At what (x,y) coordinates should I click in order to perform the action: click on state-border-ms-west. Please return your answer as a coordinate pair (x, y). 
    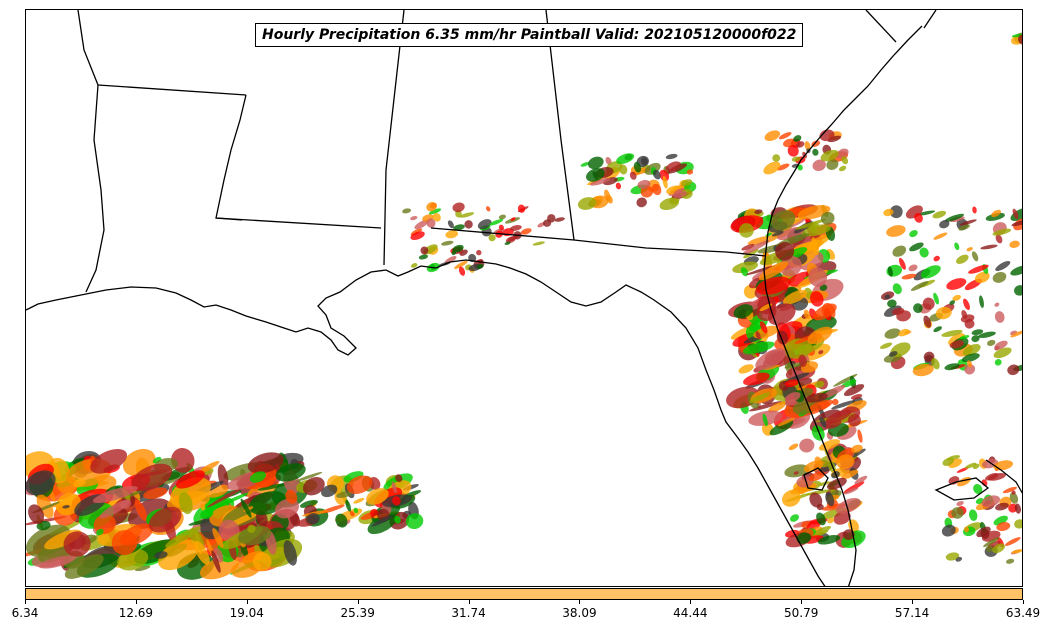
    Looking at the image, I should click on (231, 157).